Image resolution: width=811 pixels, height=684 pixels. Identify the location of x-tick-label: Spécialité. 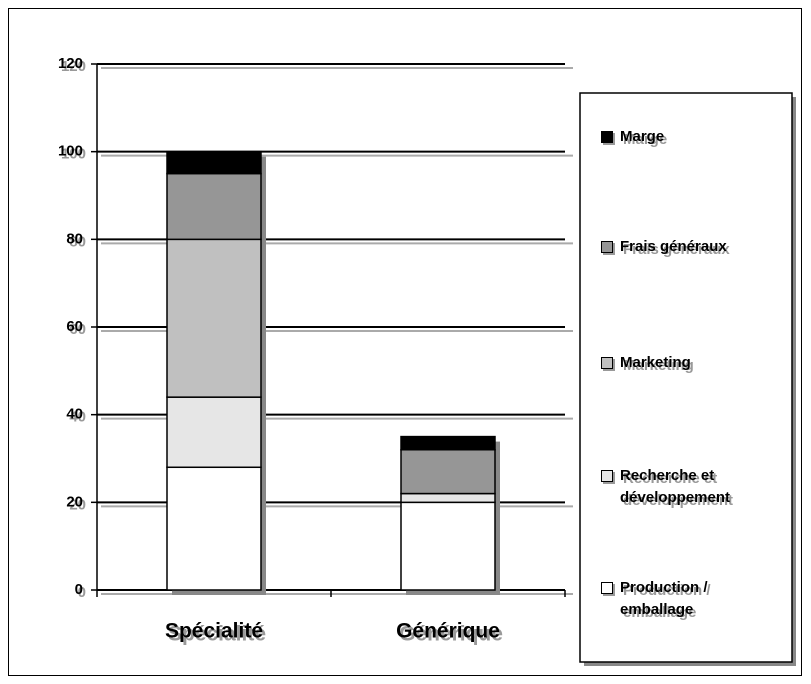
(214, 631).